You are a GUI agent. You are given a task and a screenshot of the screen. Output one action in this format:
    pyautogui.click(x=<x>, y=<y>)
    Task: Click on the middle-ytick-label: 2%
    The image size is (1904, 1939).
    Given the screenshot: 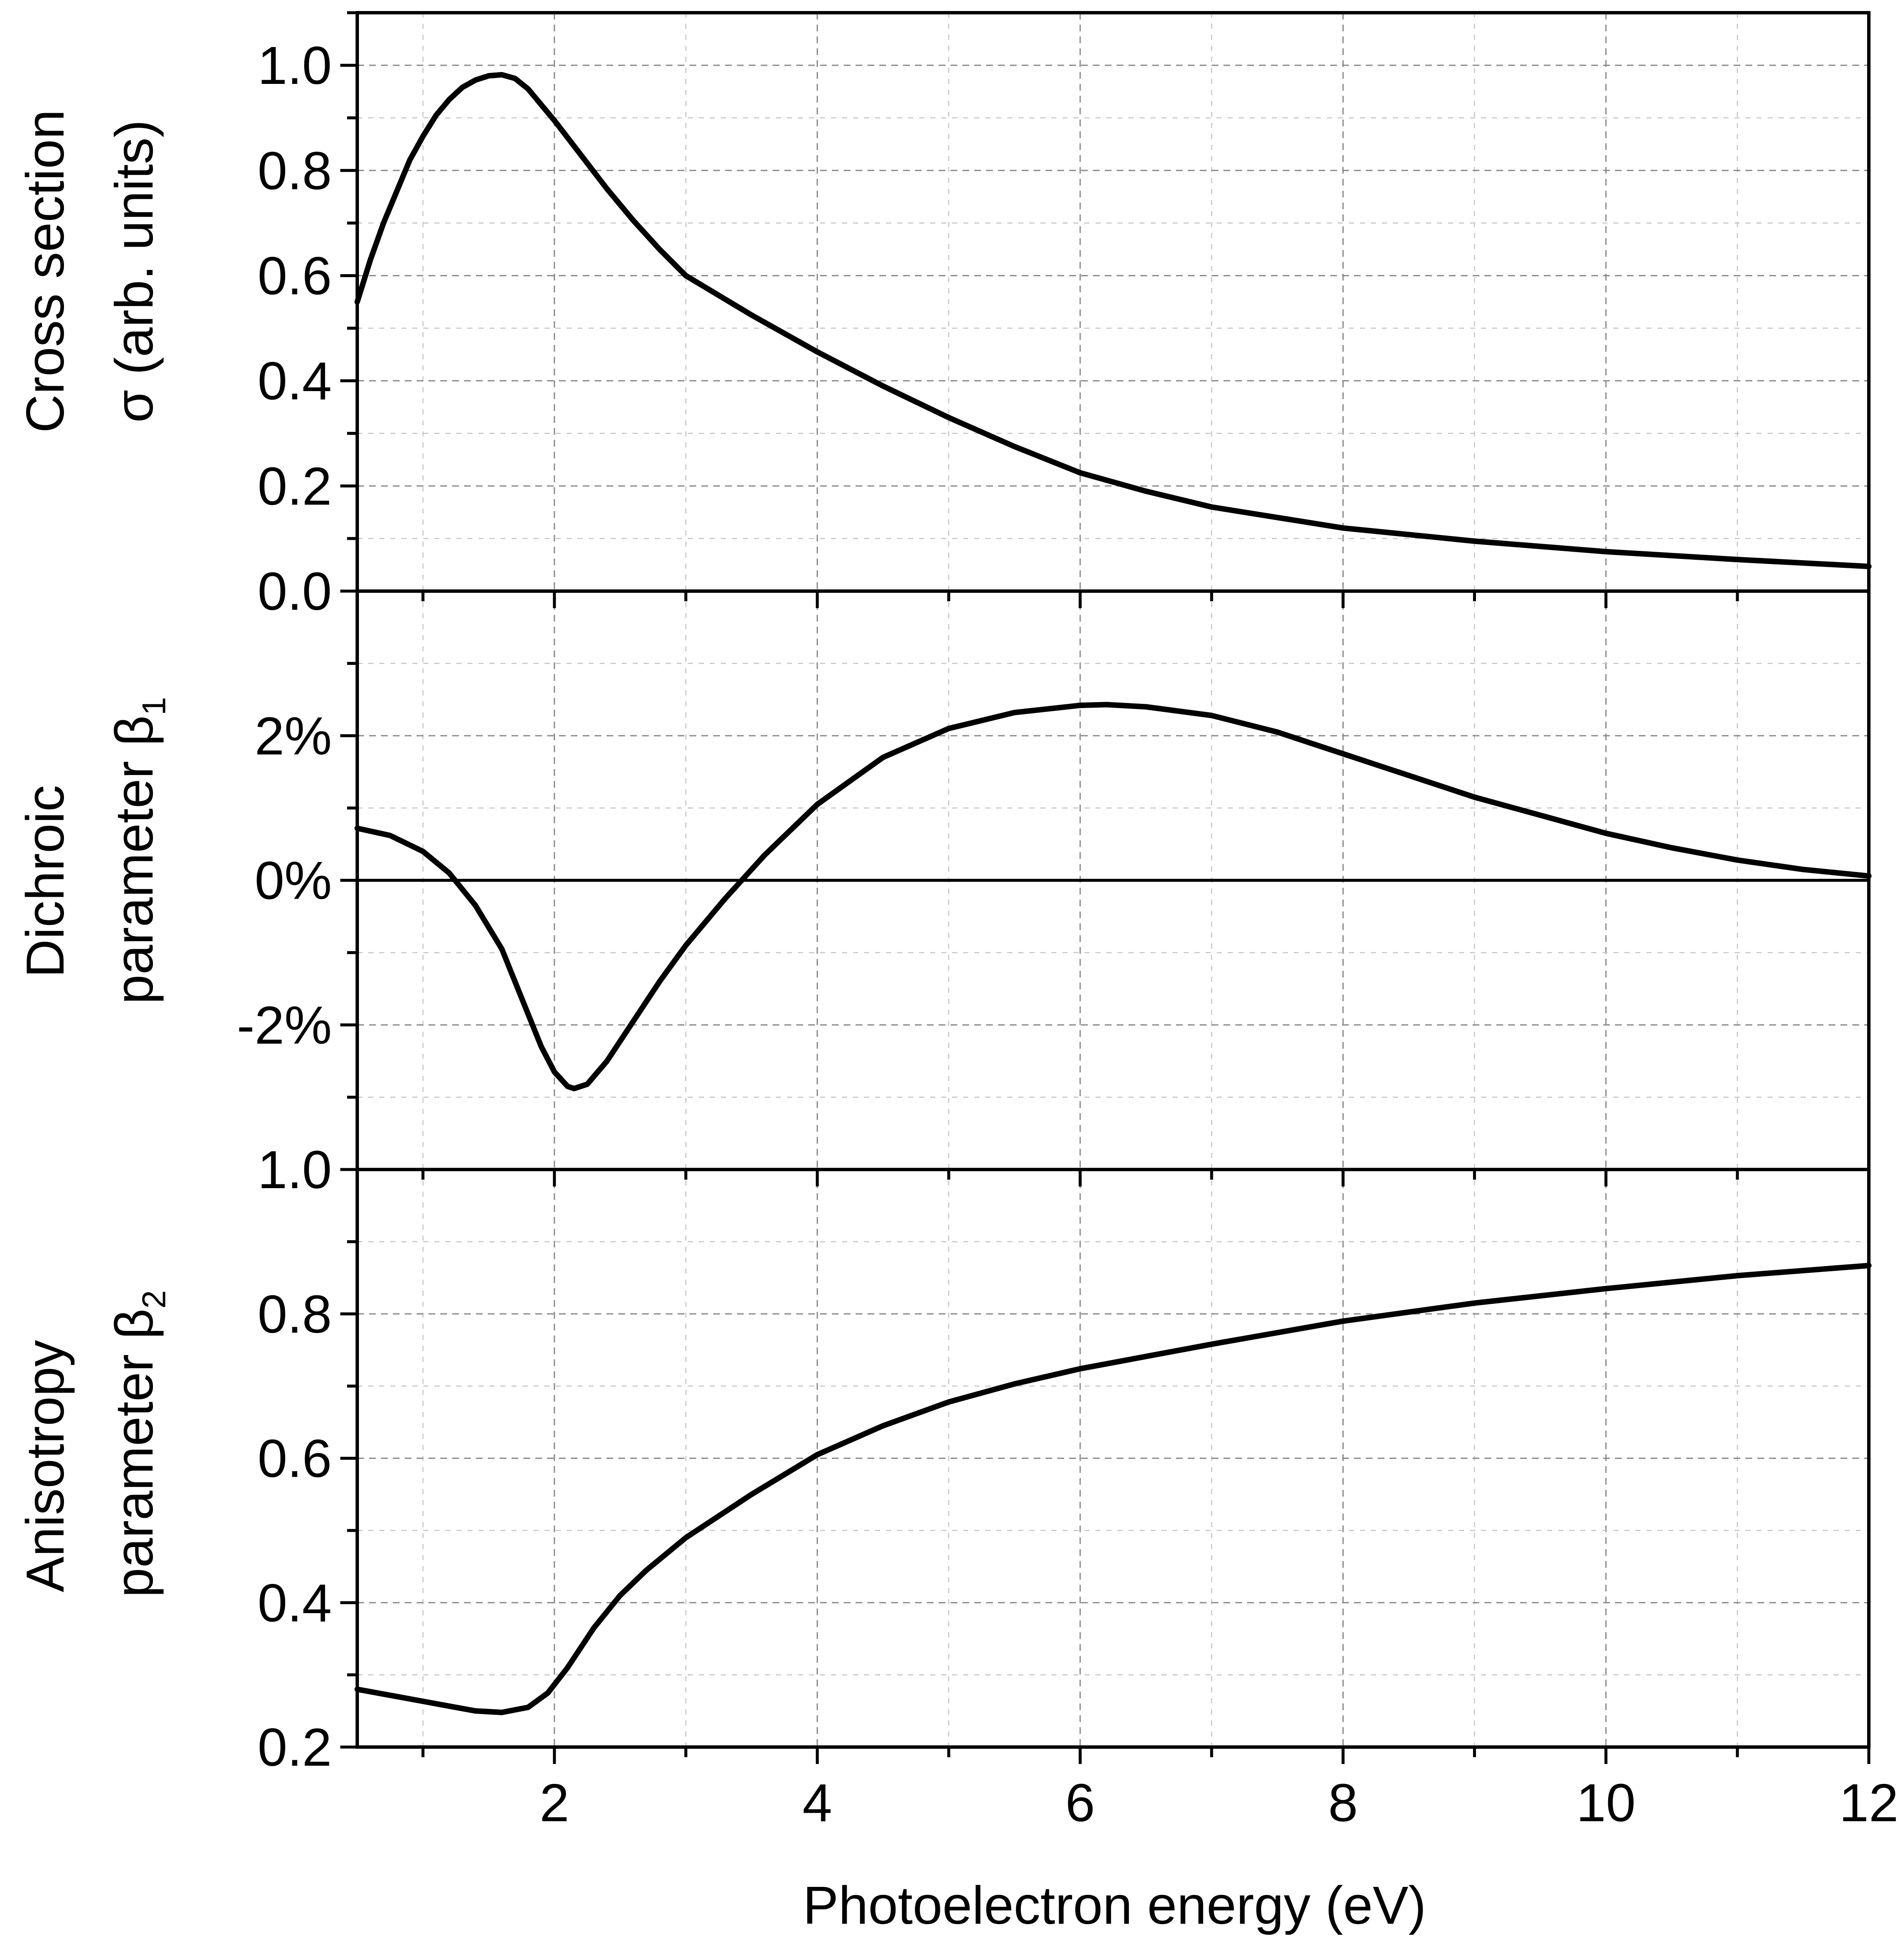 What is the action you would take?
    pyautogui.click(x=293, y=736)
    